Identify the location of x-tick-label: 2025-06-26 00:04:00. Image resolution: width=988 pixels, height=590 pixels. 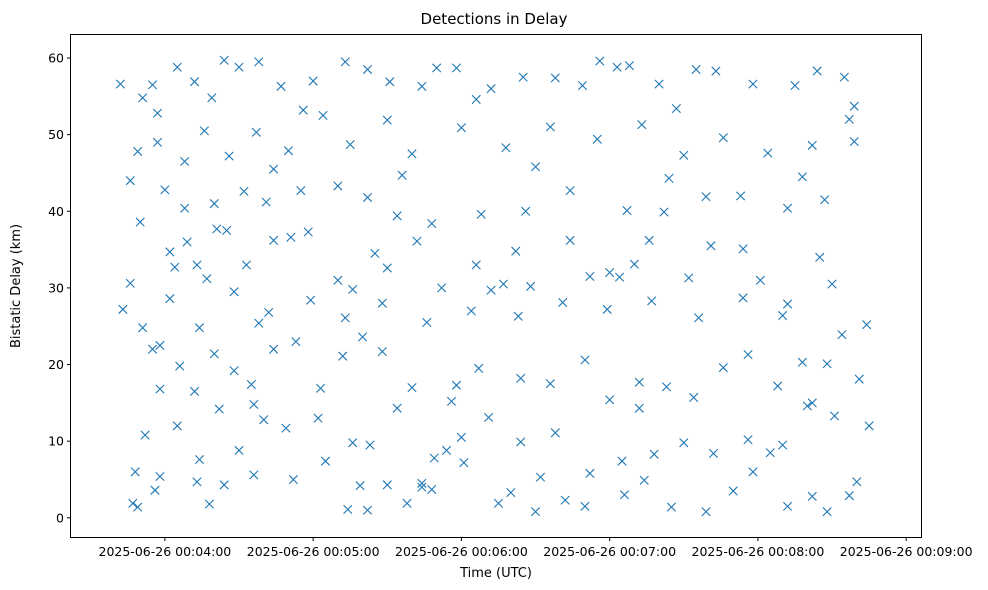
(165, 551).